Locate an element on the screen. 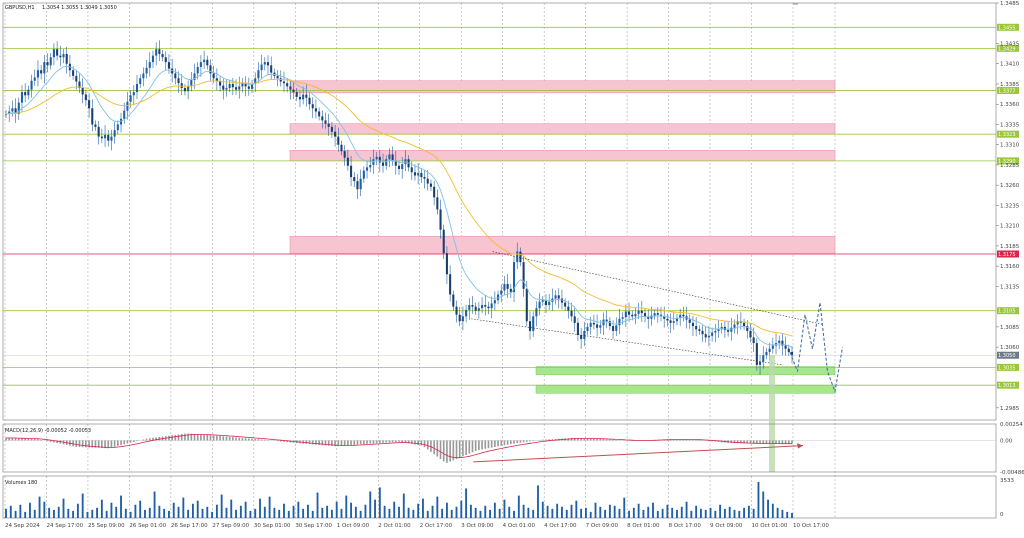 Image resolution: width=1024 pixels, height=538 pixels. y-tick-label: 1.3385 is located at coordinates (1010, 85).